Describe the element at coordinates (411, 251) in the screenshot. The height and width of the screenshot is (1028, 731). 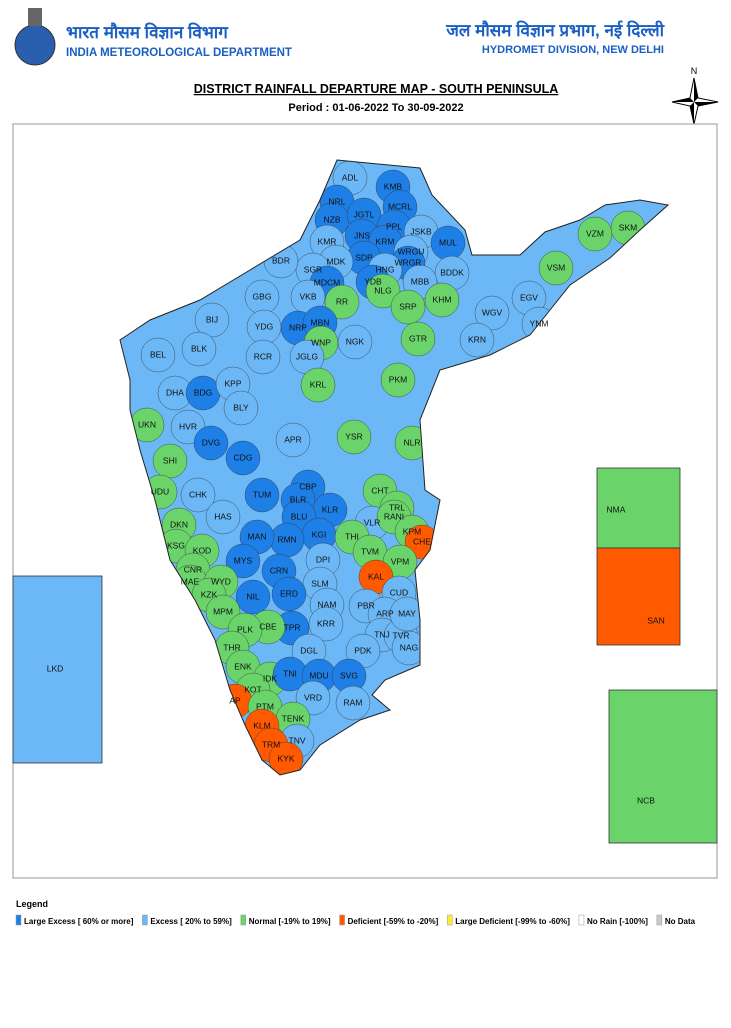
I see `district-label: WRGU` at that location.